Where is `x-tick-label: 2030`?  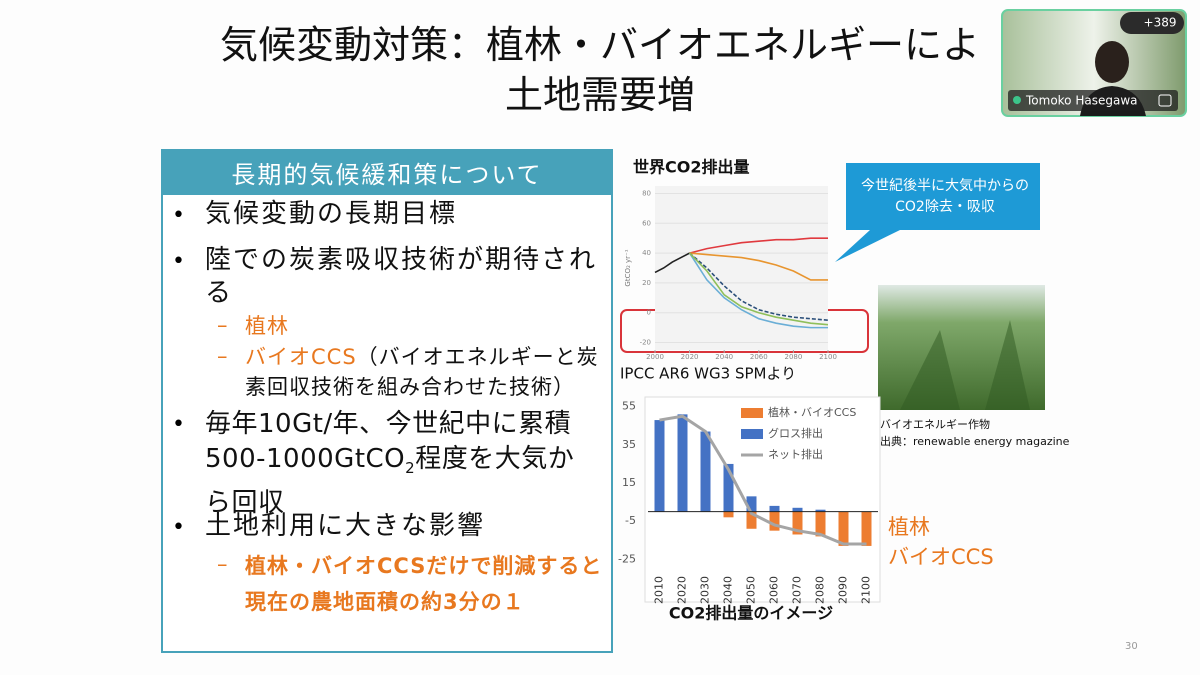 x-tick-label: 2030 is located at coordinates (705, 590).